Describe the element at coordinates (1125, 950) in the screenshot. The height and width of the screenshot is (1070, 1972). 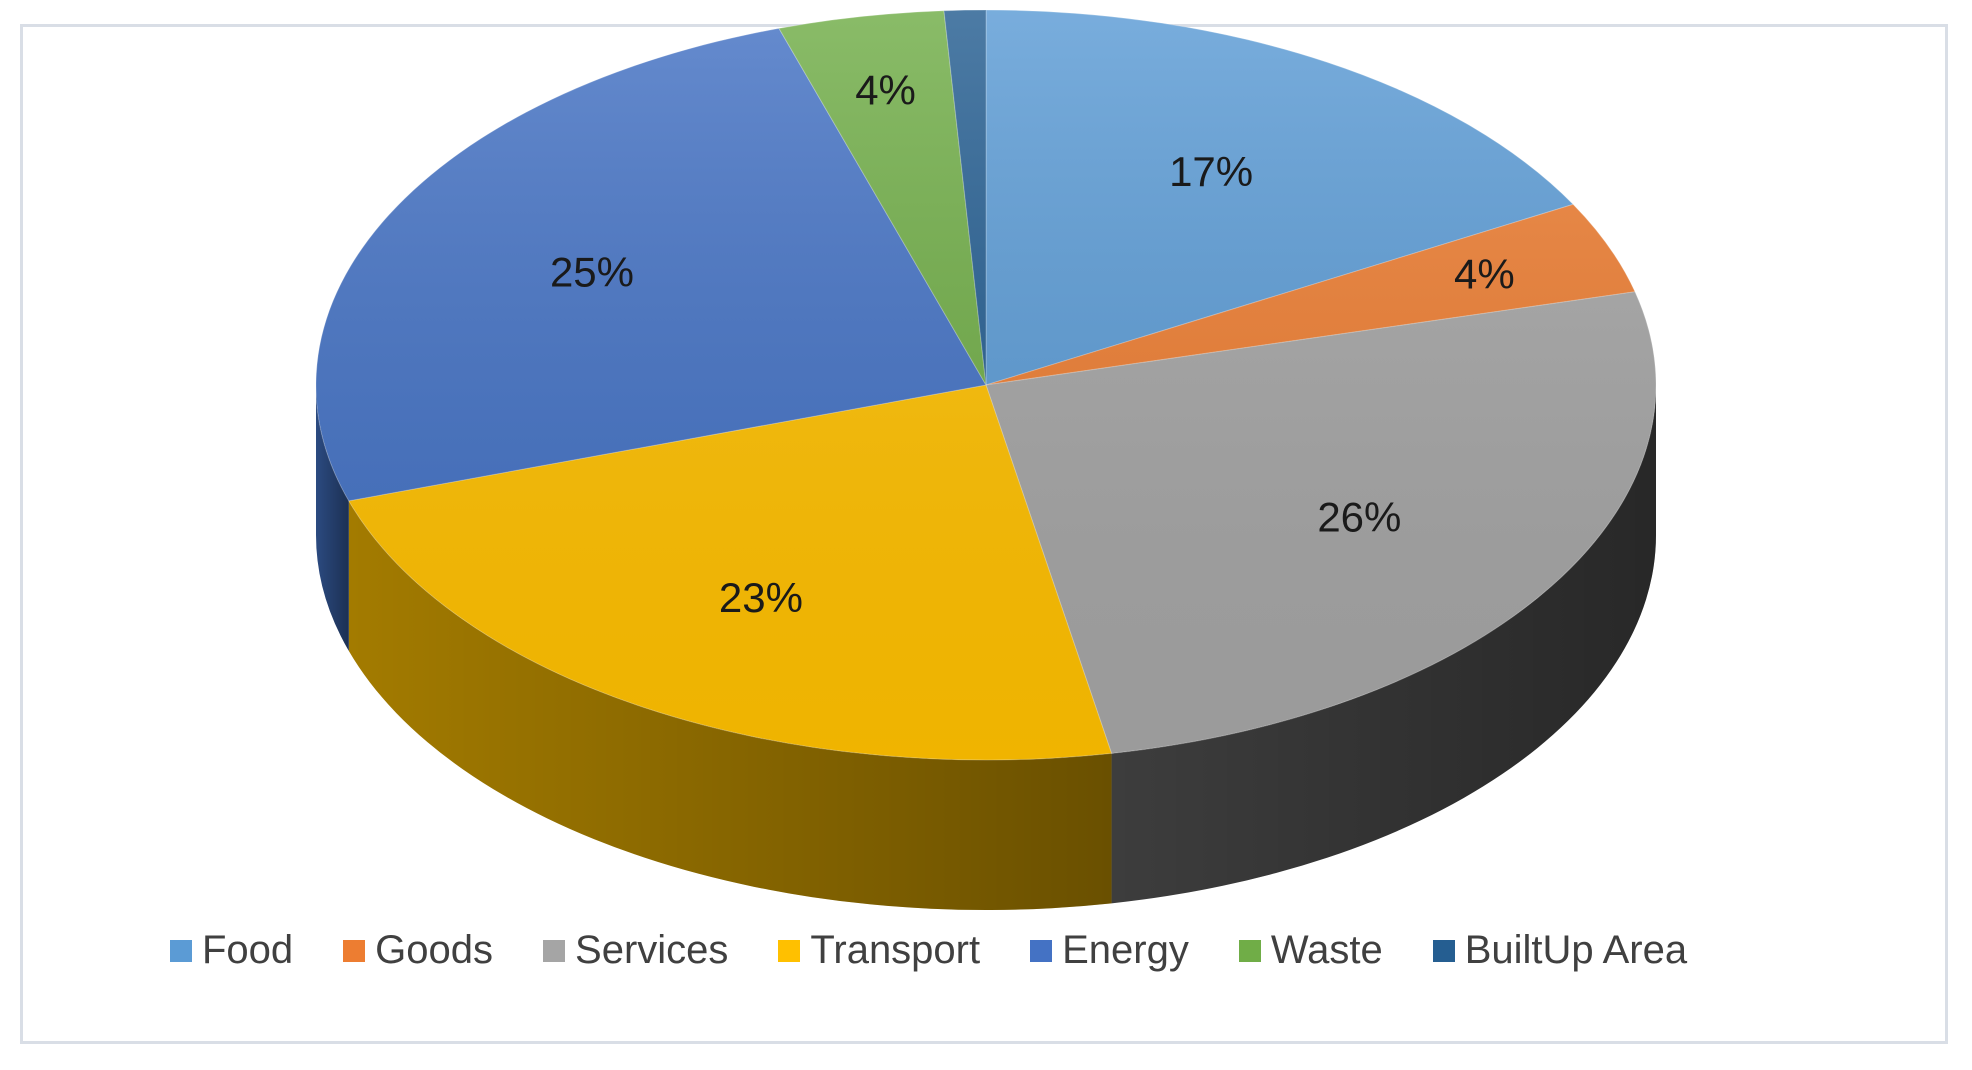
I see `legend-label-energy: Energy` at that location.